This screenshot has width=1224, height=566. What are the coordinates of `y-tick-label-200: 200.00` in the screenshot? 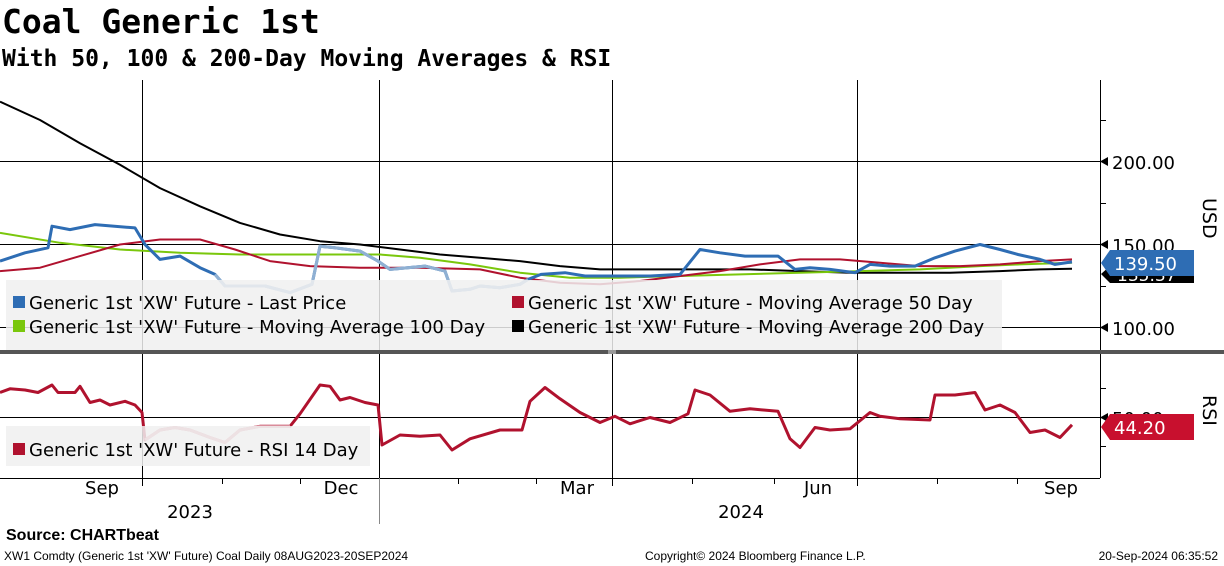 It's located at (1143, 163).